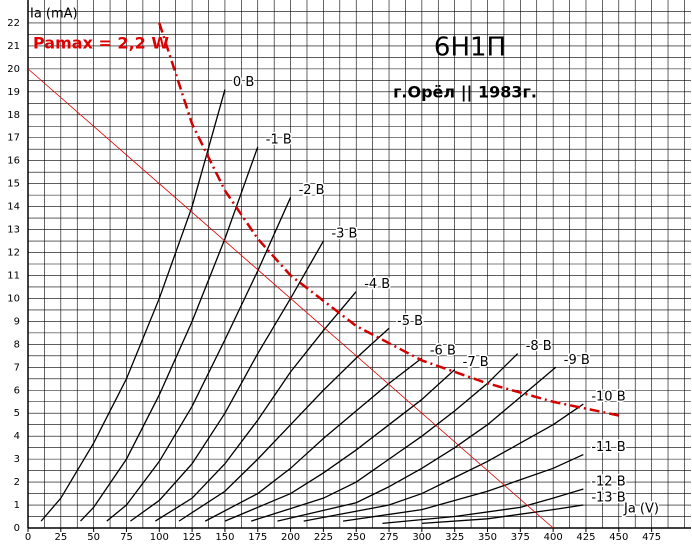 This screenshot has height=548, width=692. I want to click on x-tick-label: 400, so click(553, 537).